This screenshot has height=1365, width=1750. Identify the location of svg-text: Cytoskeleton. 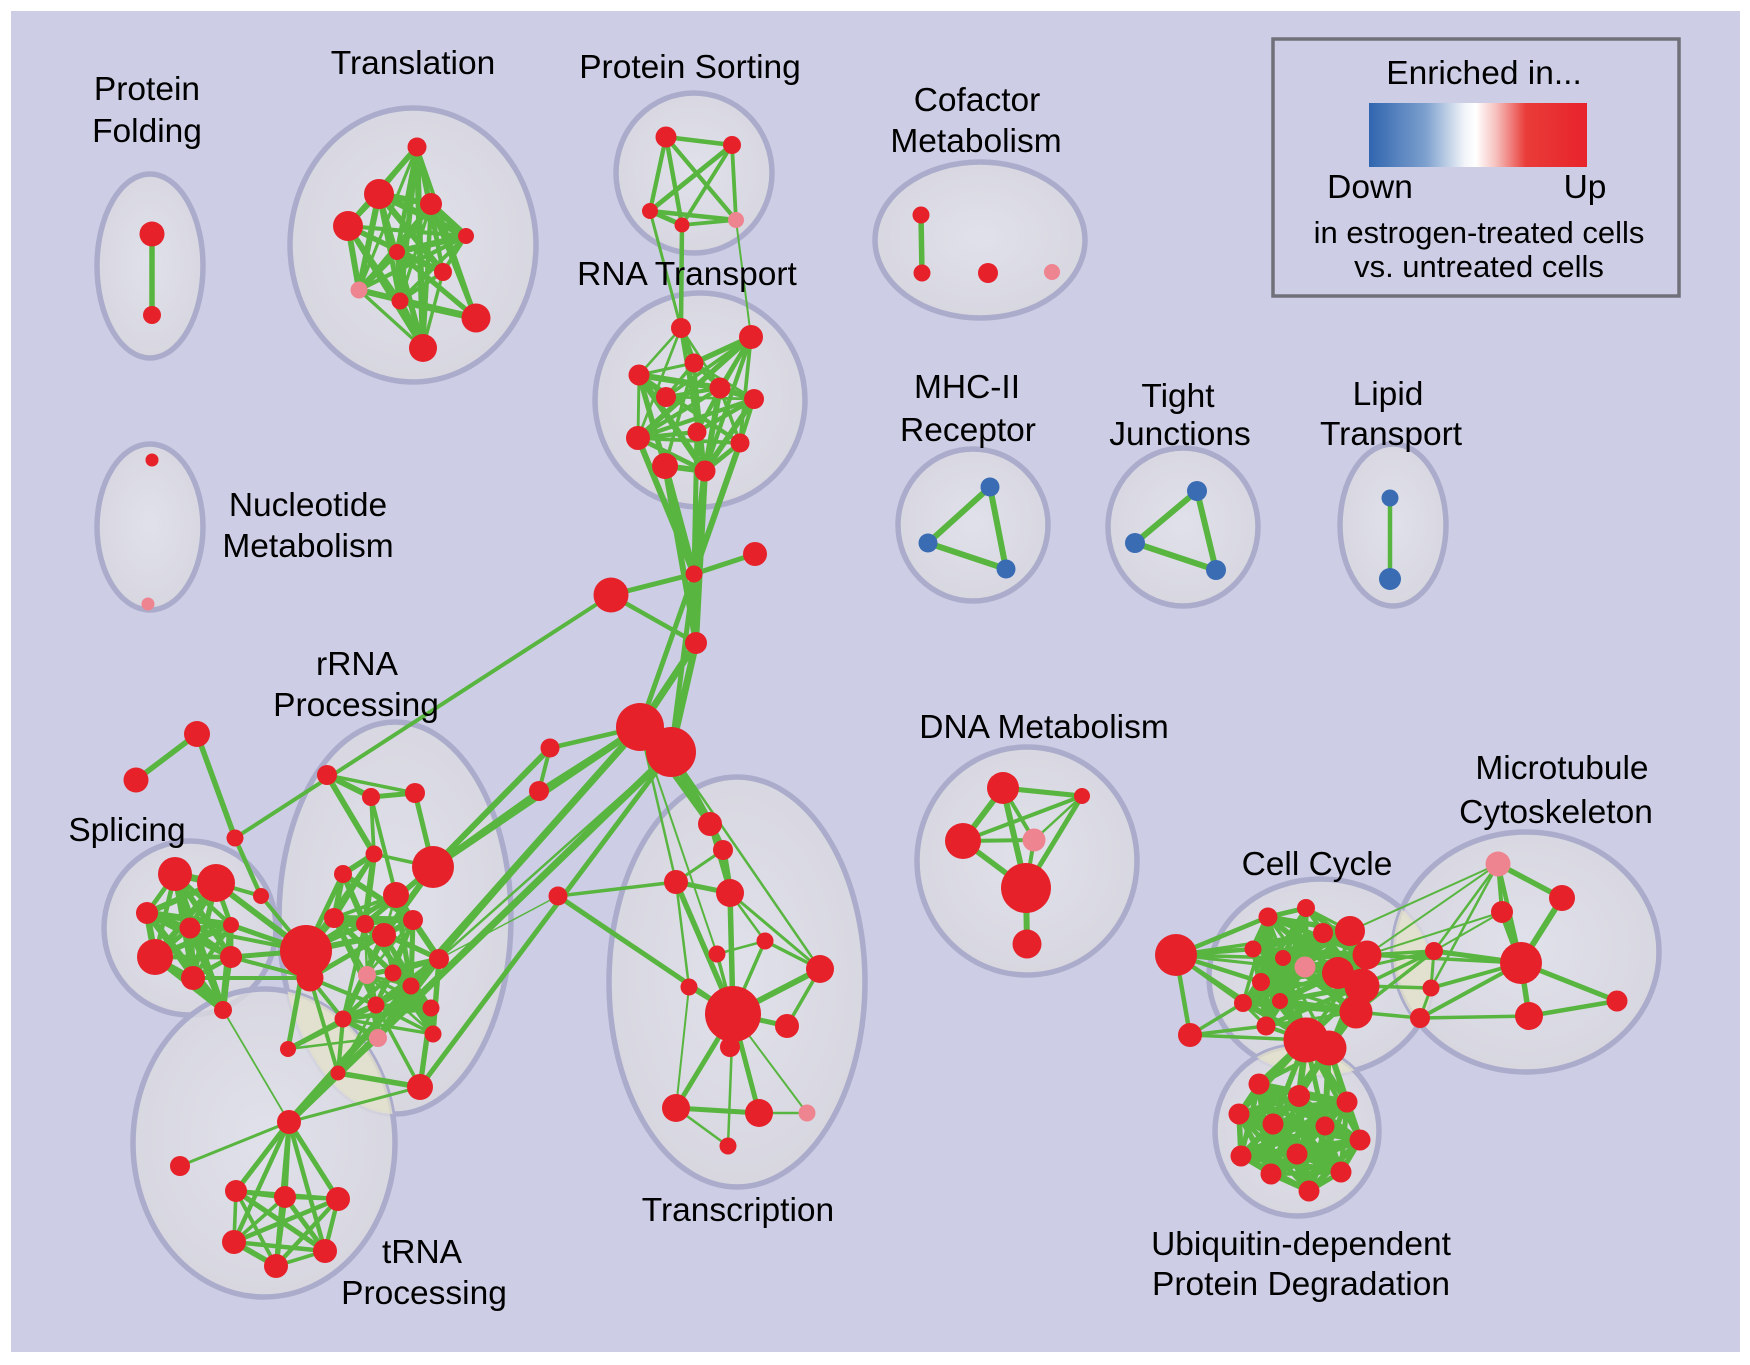
(1556, 812).